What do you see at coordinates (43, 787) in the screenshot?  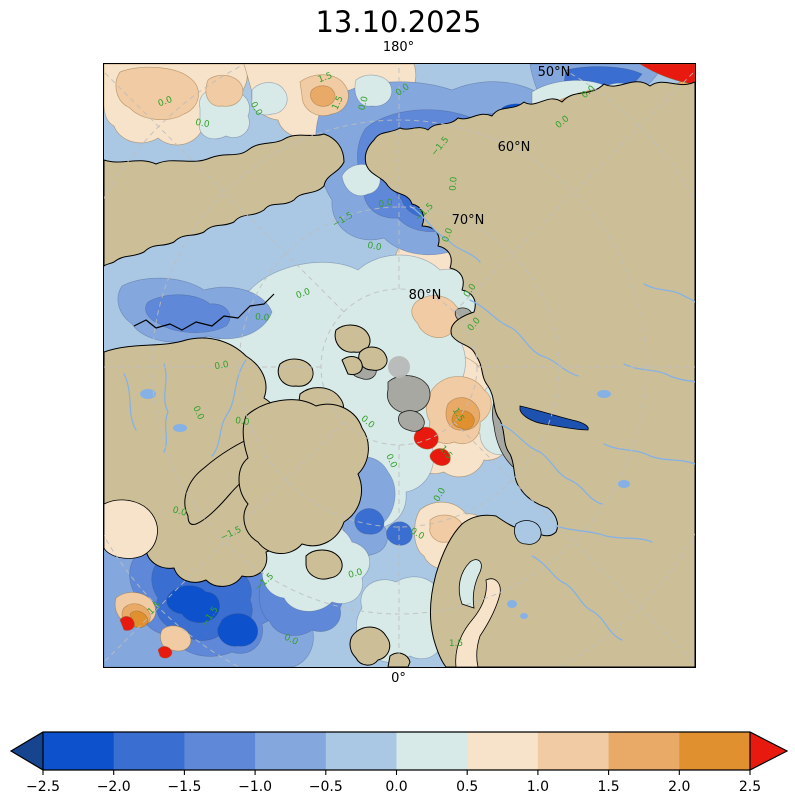 I see `colorbar-tick-label: −2.5` at bounding box center [43, 787].